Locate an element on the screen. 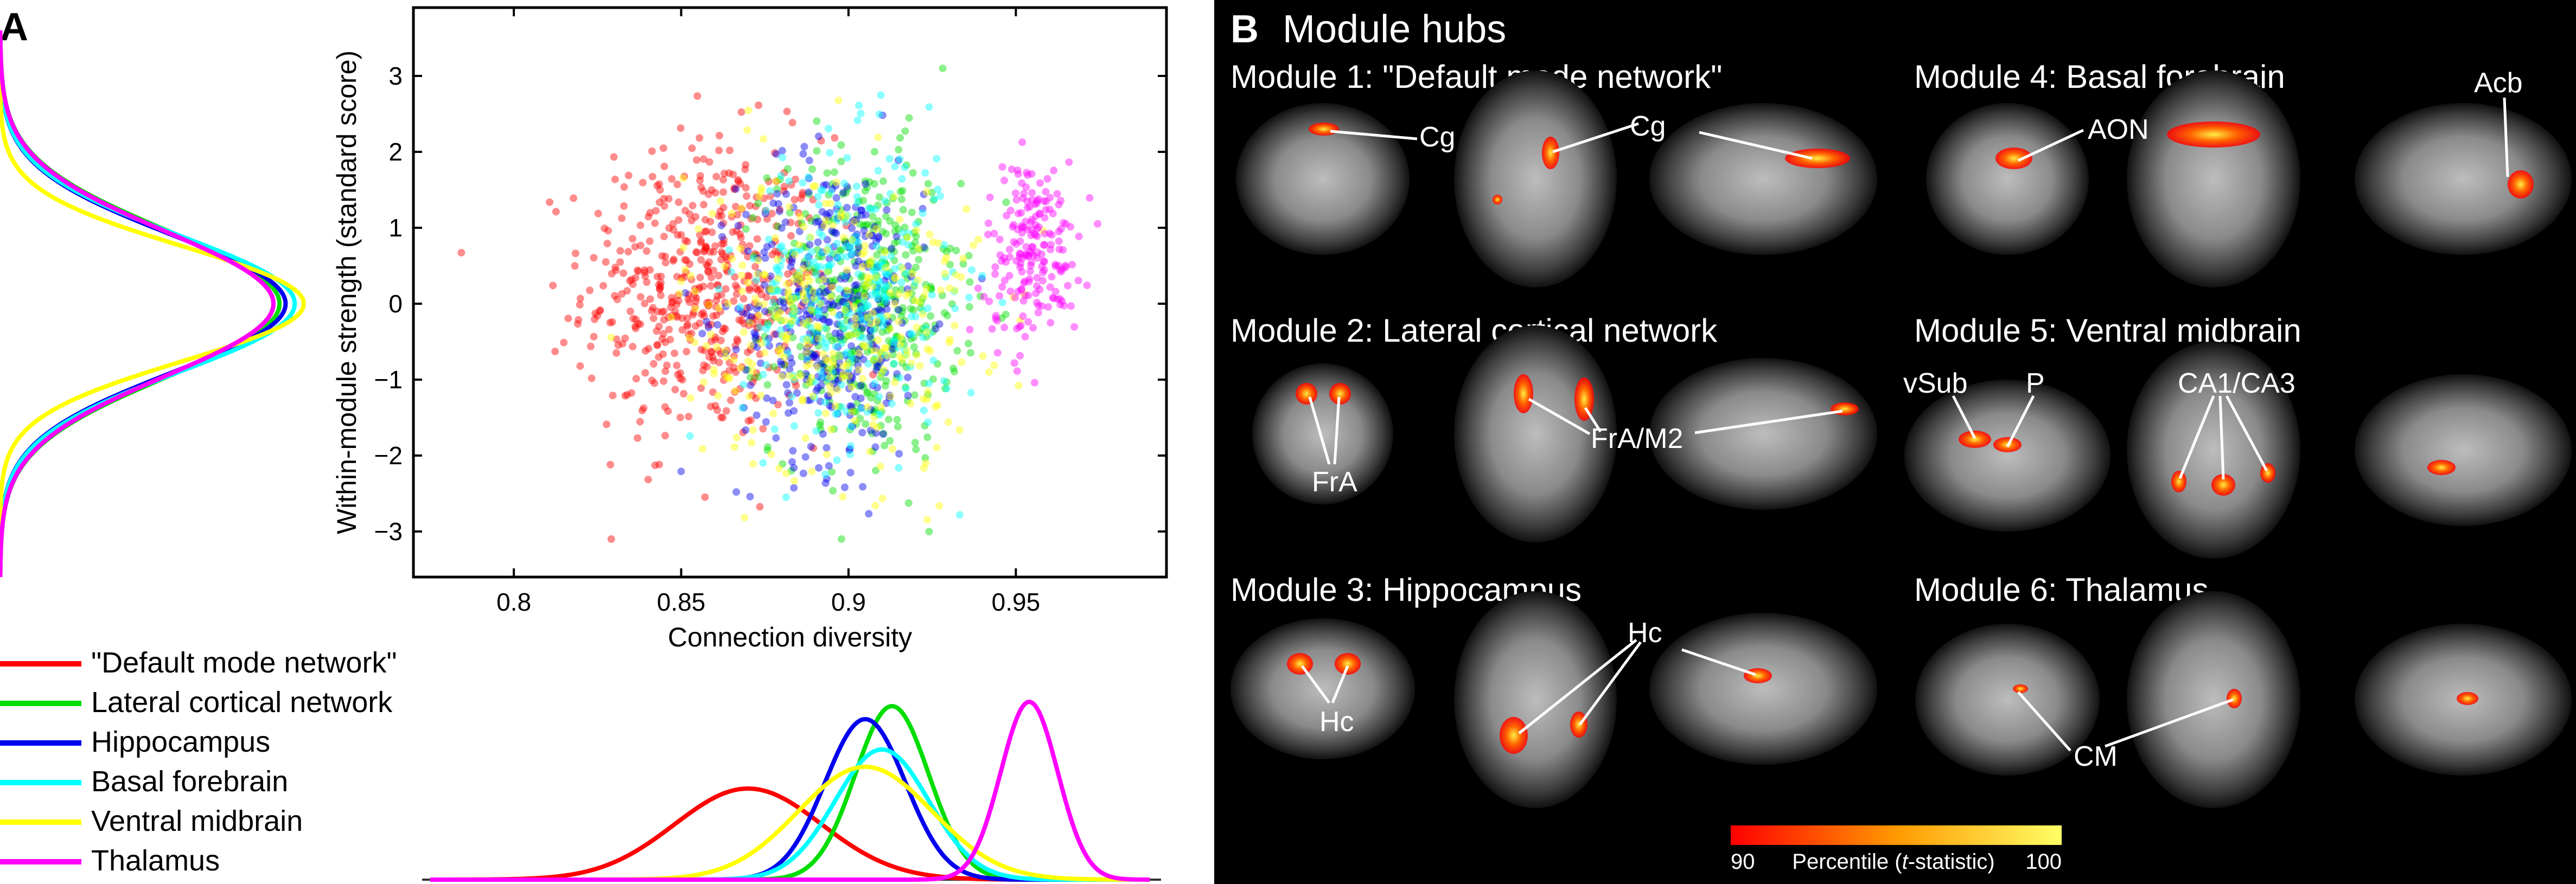 Image resolution: width=2576 pixels, height=884 pixels. legend-label: Thalamus is located at coordinates (155, 860).